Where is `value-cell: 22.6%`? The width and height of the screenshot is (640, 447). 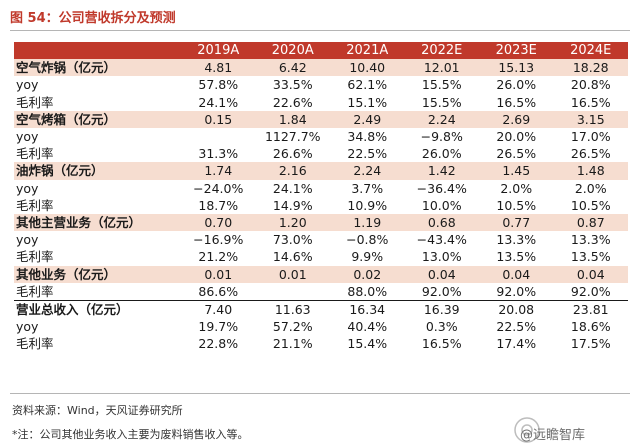
value-cell: 22.6% is located at coordinates (292, 102).